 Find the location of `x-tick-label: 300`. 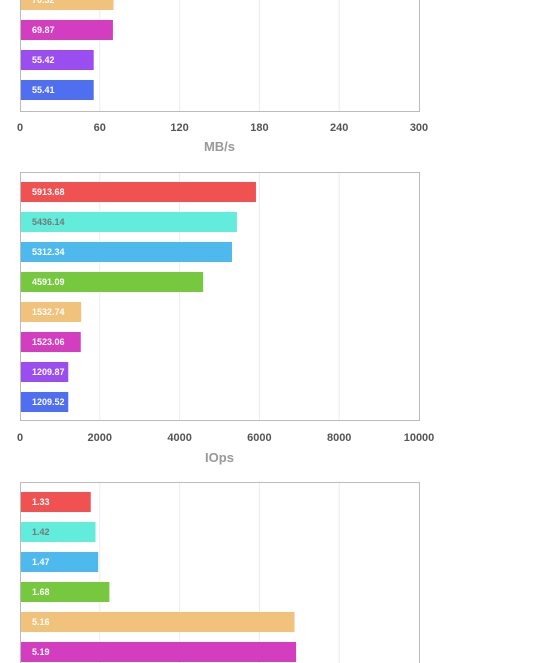

x-tick-label: 300 is located at coordinates (419, 128).